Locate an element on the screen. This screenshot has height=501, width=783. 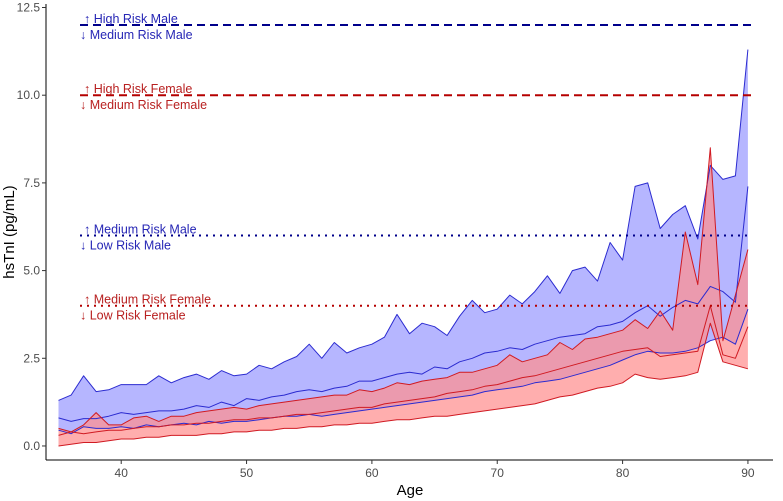
x-tick-label-50: 50 is located at coordinates (247, 473).